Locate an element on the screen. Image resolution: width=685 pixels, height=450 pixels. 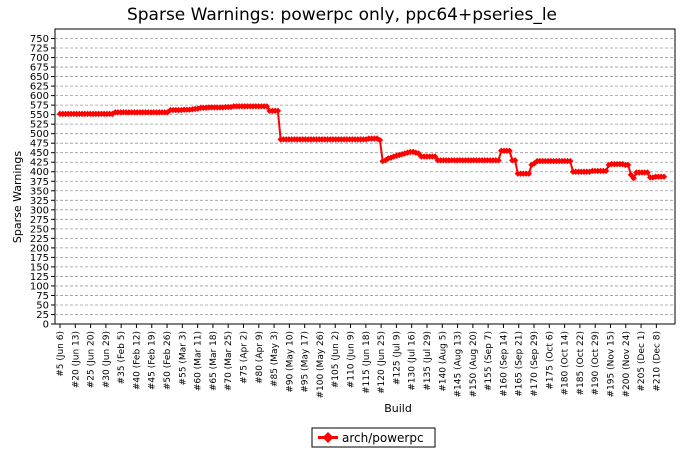
x-tick-label: #60 (Mar 11) is located at coordinates (199, 361).